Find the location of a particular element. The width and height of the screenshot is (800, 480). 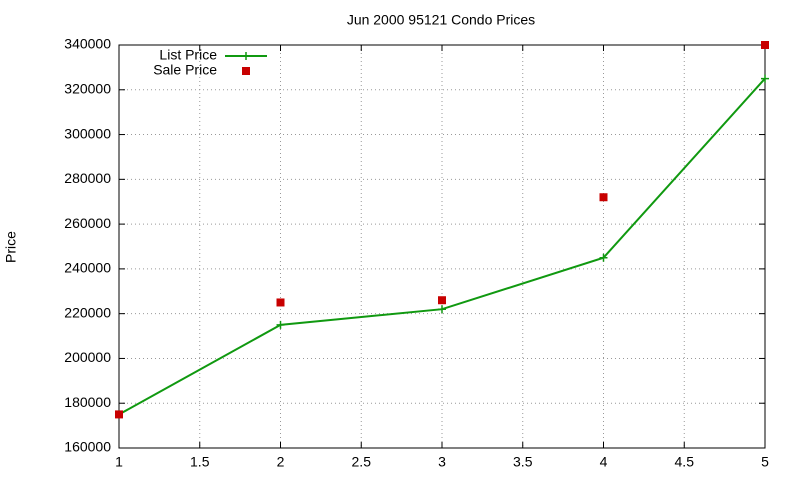

y-tick-label: 160000 is located at coordinates (87, 447).